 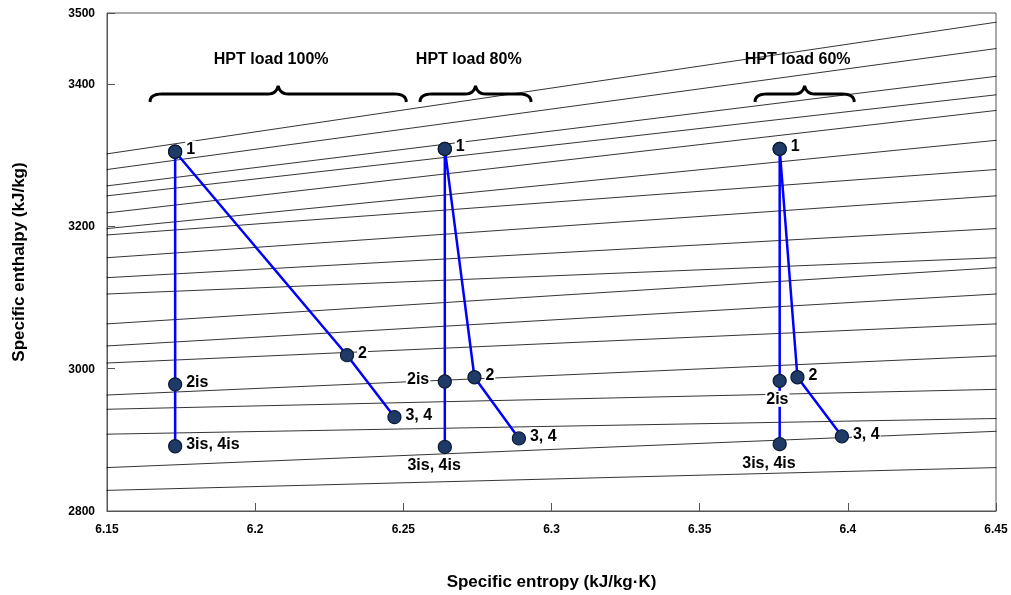 I want to click on x-tick-label: 6.2, so click(x=255, y=529).